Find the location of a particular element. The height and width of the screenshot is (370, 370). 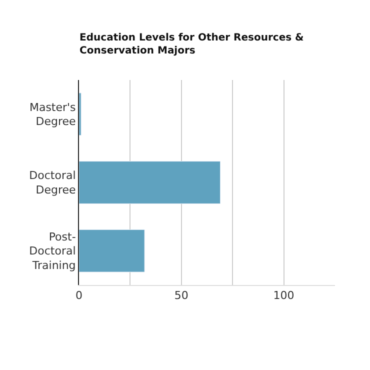

x-tick-label: 50 is located at coordinates (181, 295).